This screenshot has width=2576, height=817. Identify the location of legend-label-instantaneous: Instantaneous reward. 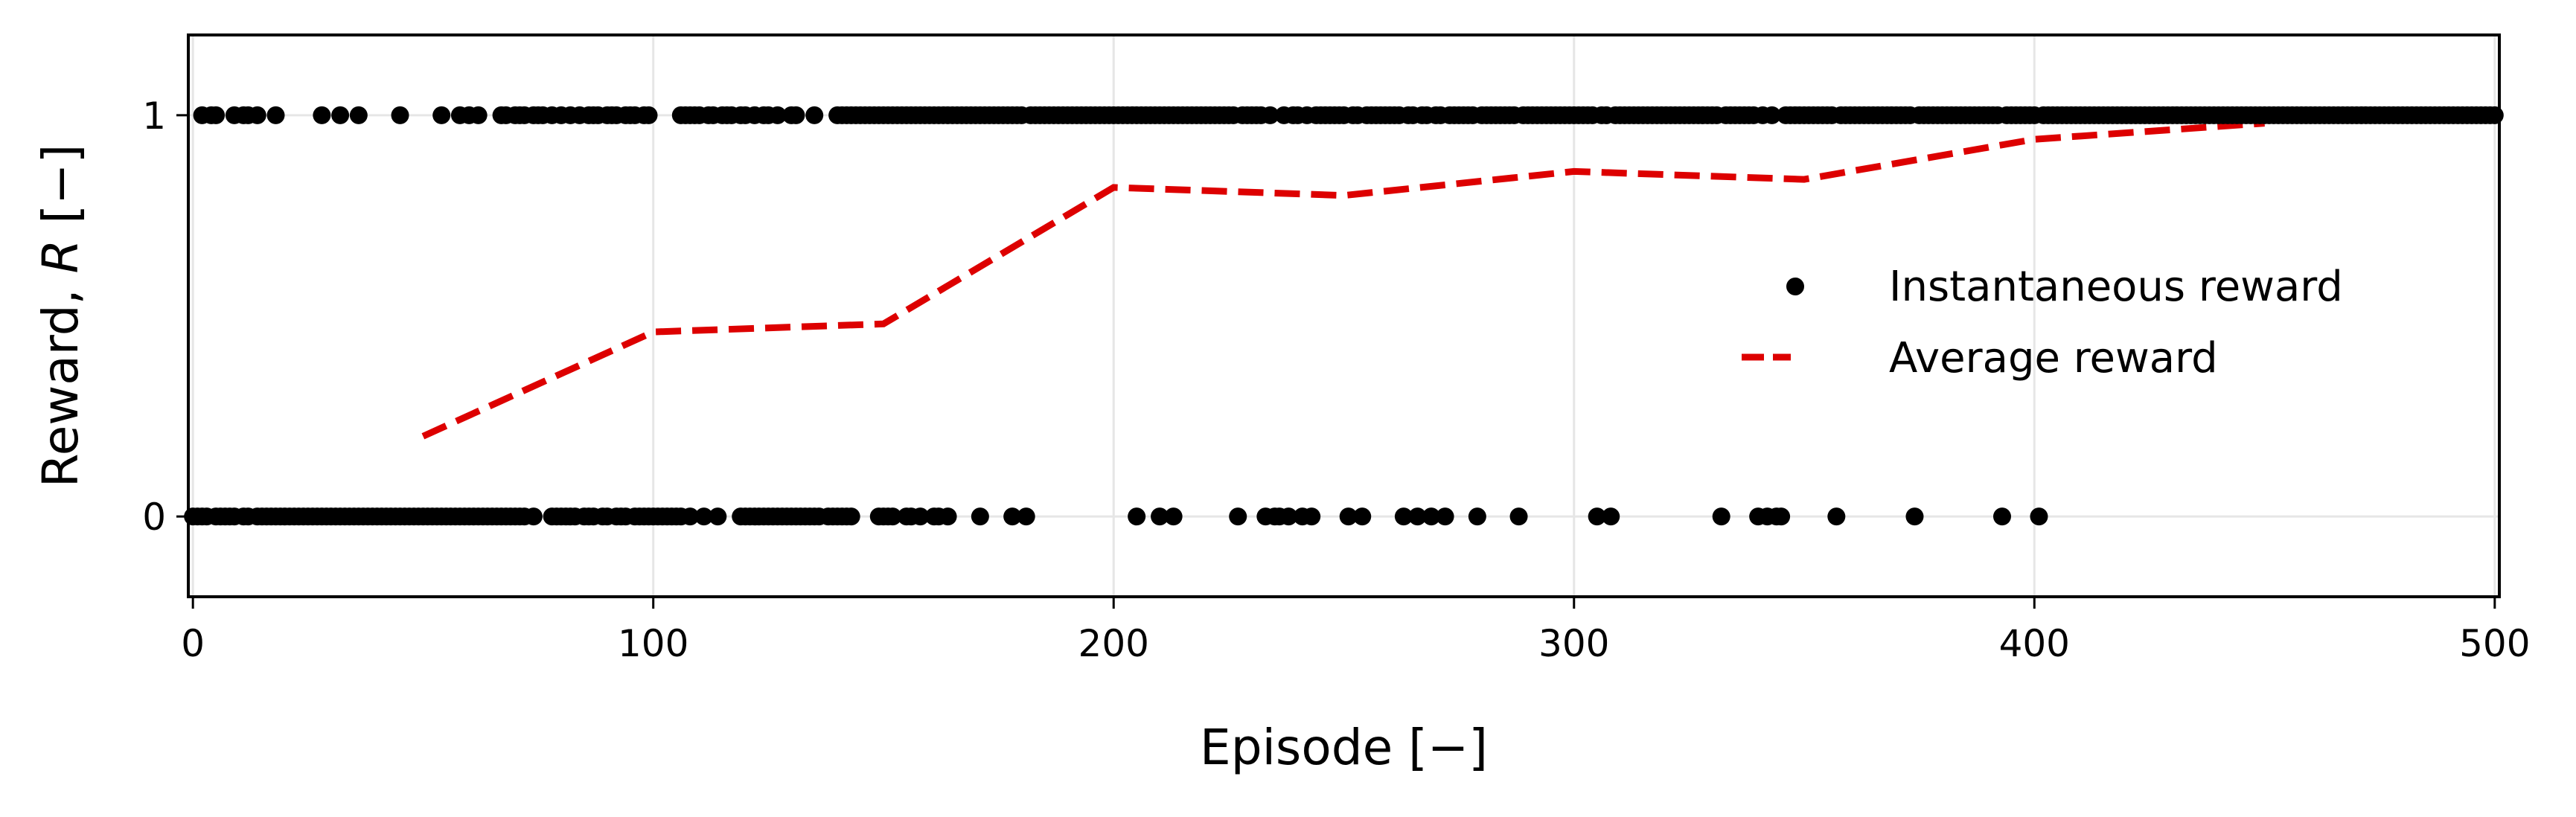
(2116, 287).